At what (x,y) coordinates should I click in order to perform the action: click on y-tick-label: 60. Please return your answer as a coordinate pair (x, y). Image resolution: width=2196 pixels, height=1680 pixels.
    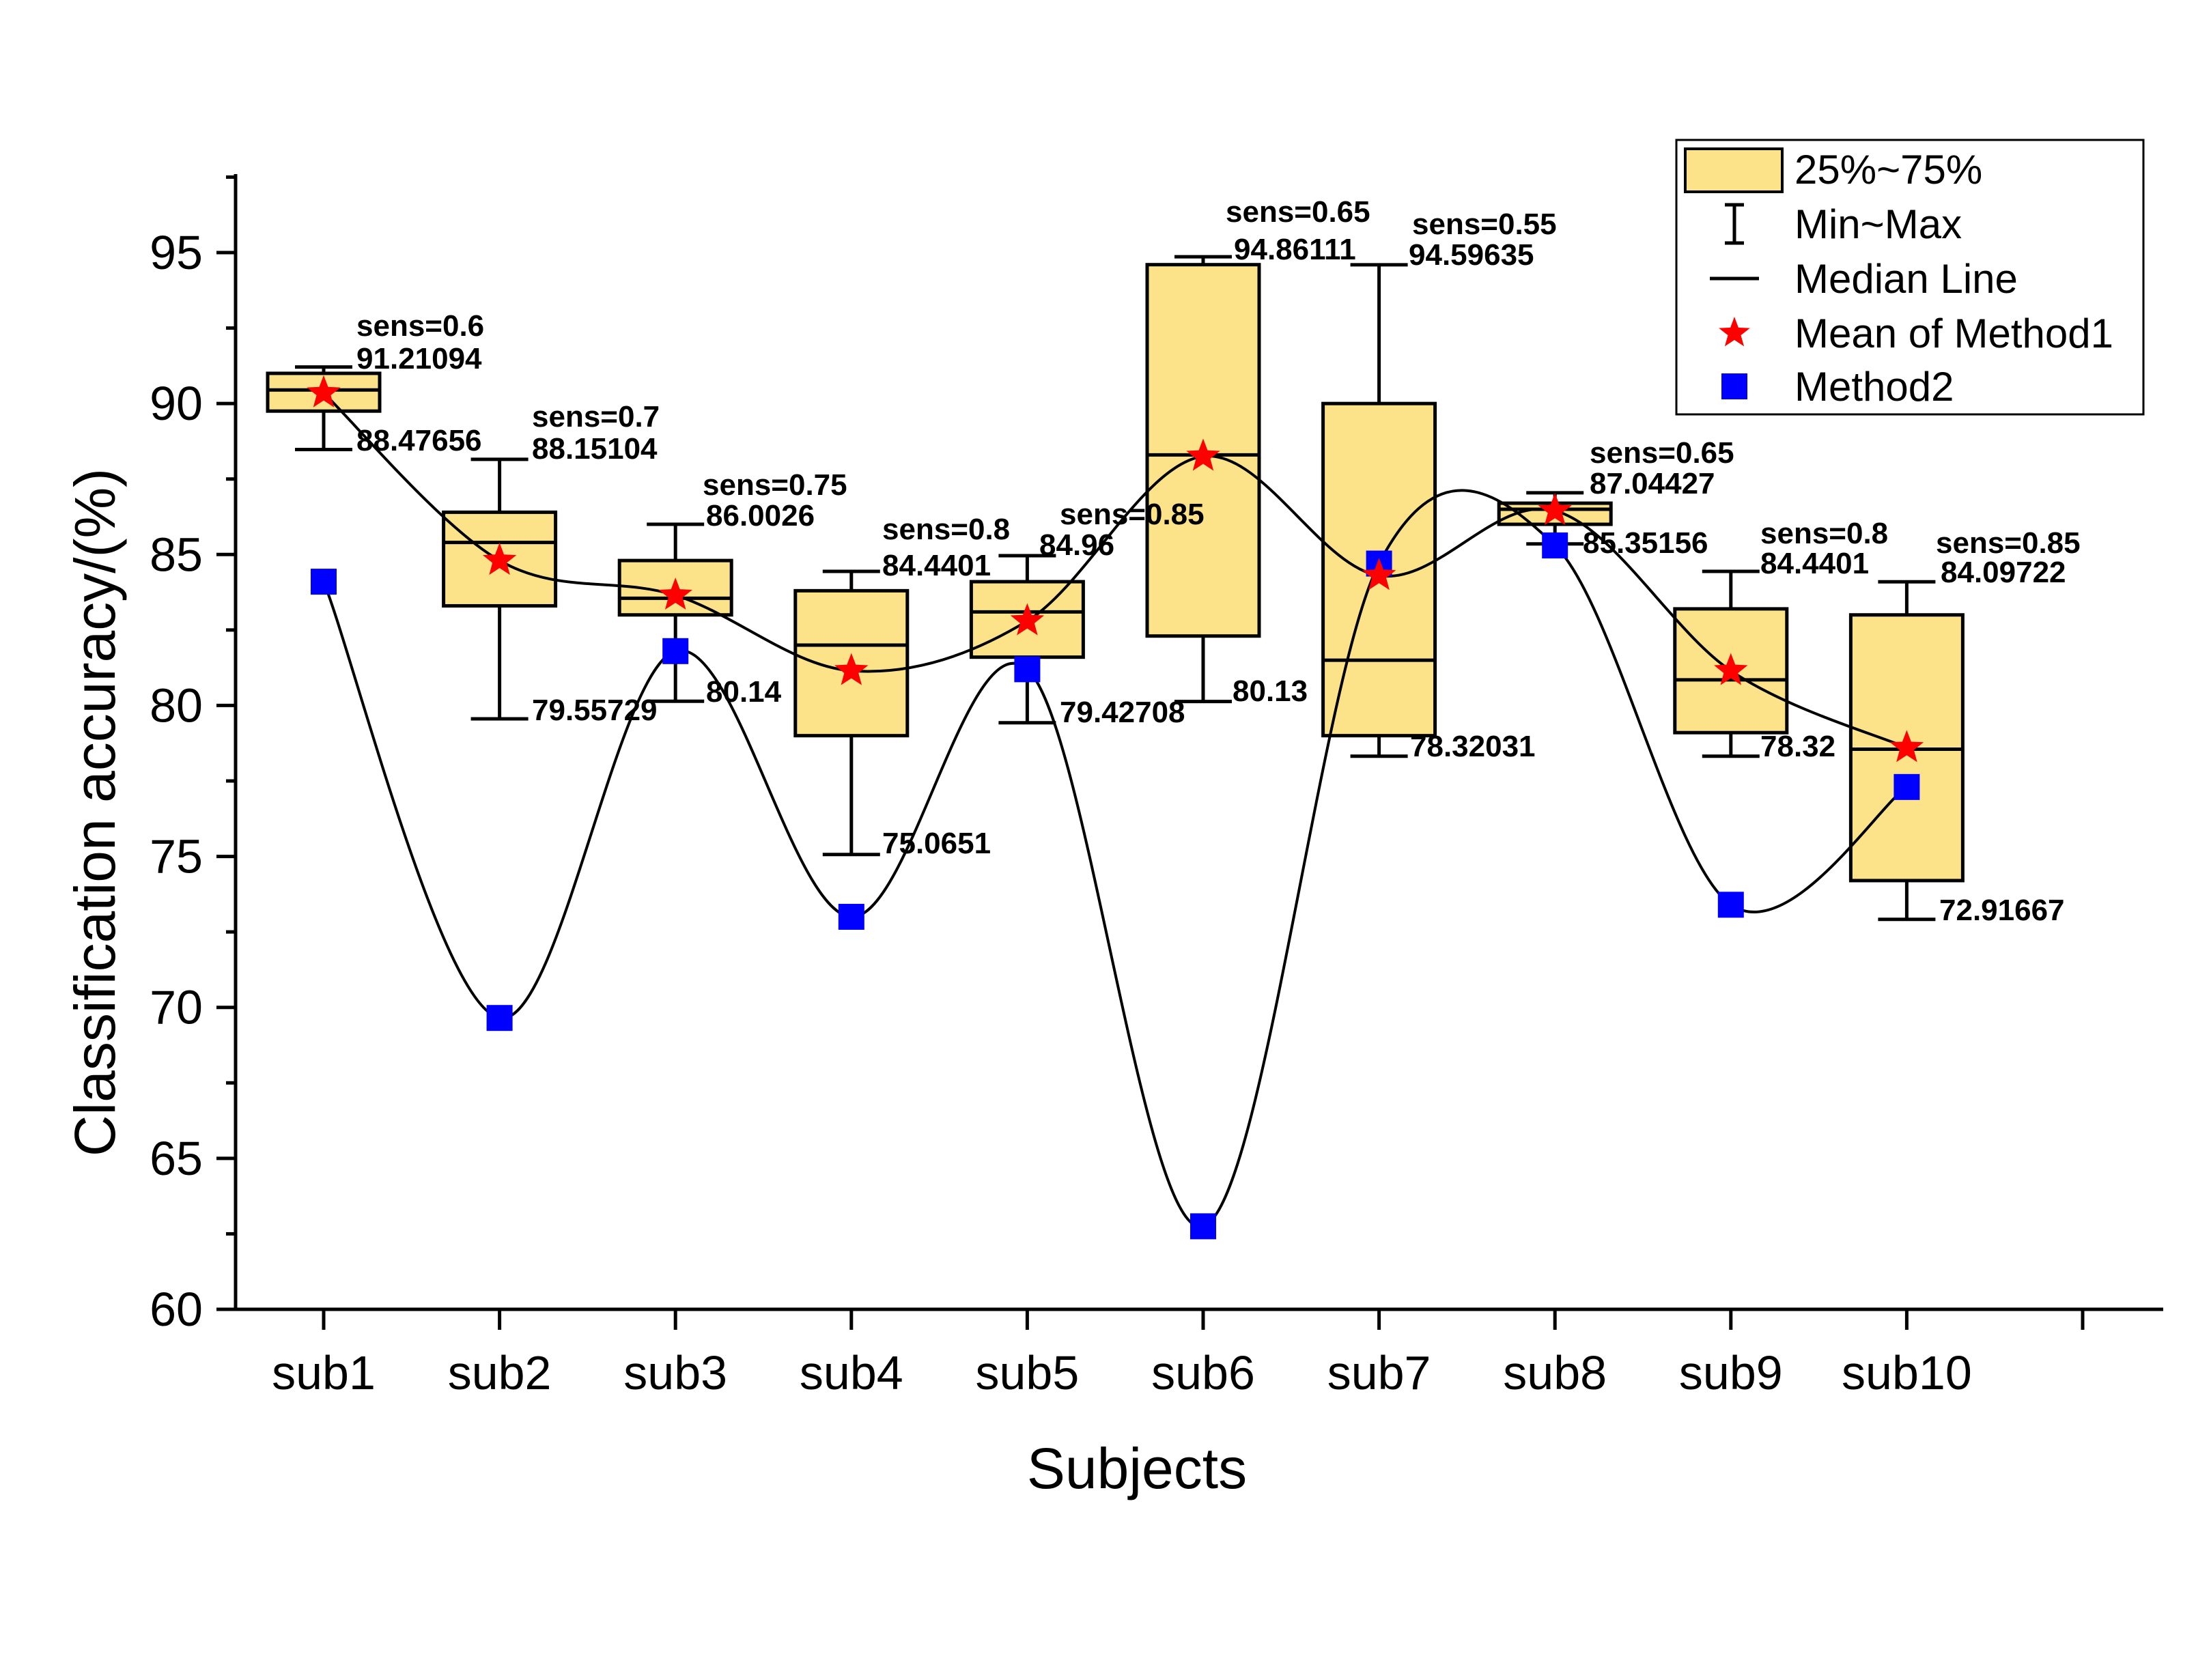
    Looking at the image, I should click on (176, 1309).